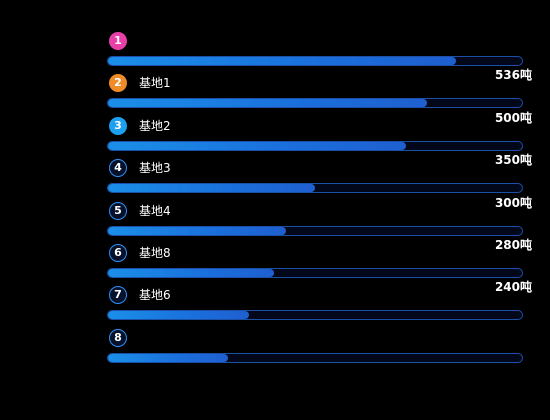  What do you see at coordinates (155, 83) in the screenshot?
I see `category-label: 基地1` at bounding box center [155, 83].